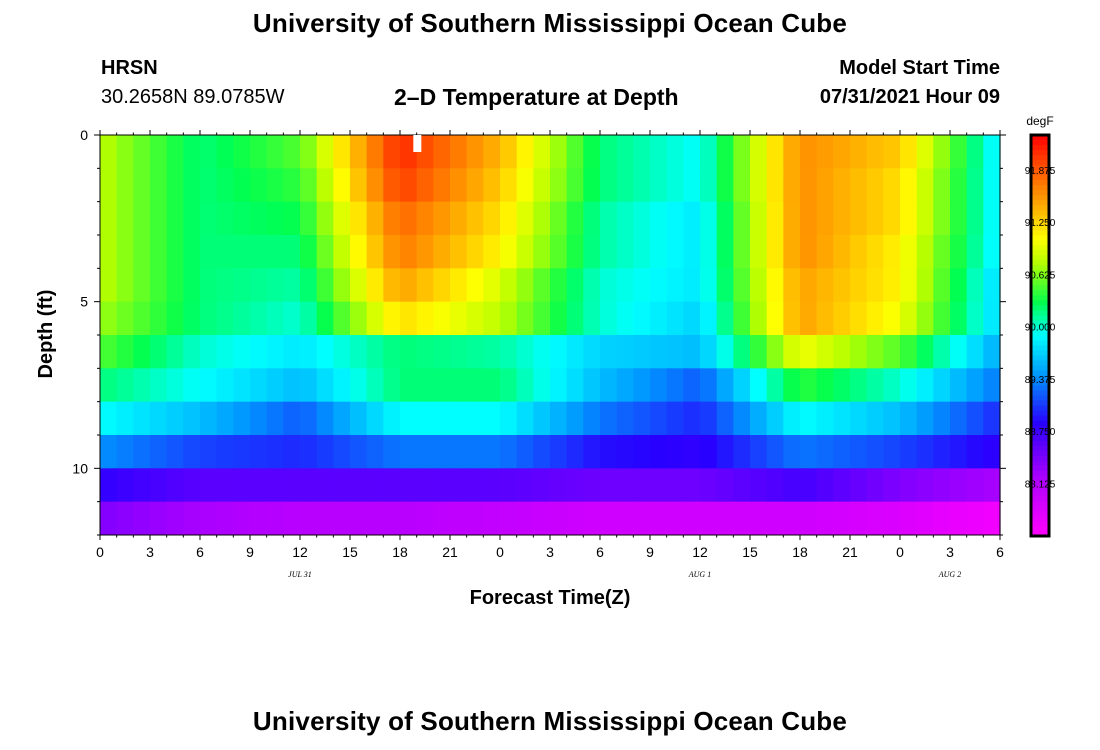  I want to click on x-tick-label: 6, so click(600, 552).